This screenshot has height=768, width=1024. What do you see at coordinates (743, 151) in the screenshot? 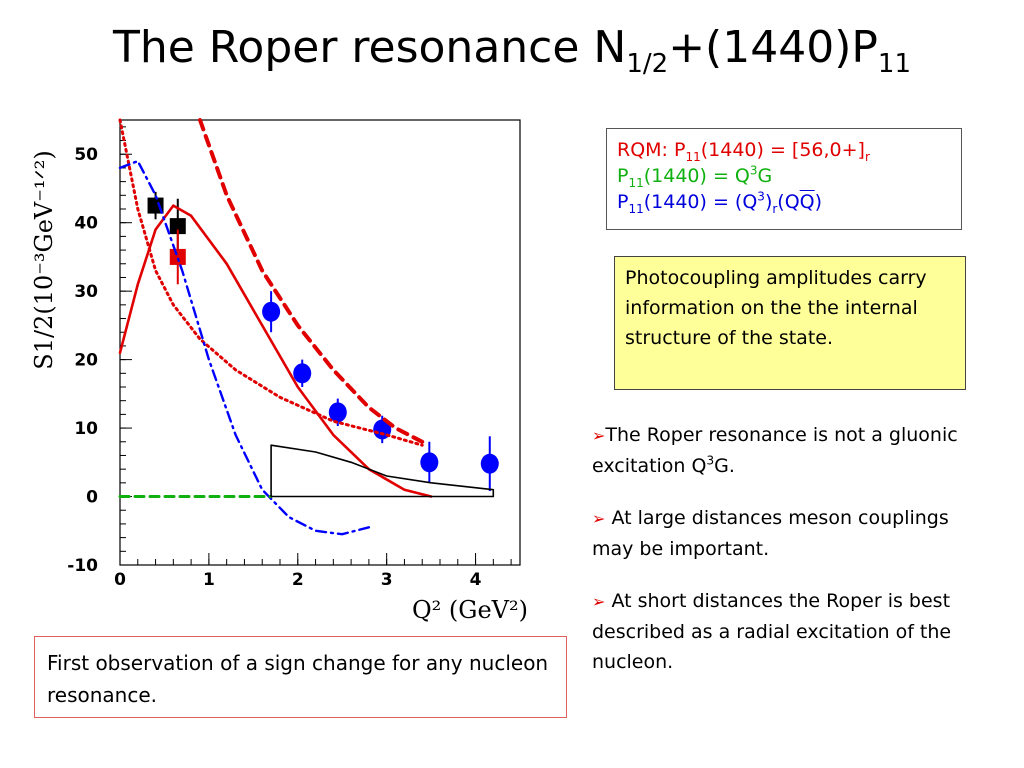
I see `rqm-line-1: RQM: P11(1440) = [56,0+]r` at bounding box center [743, 151].